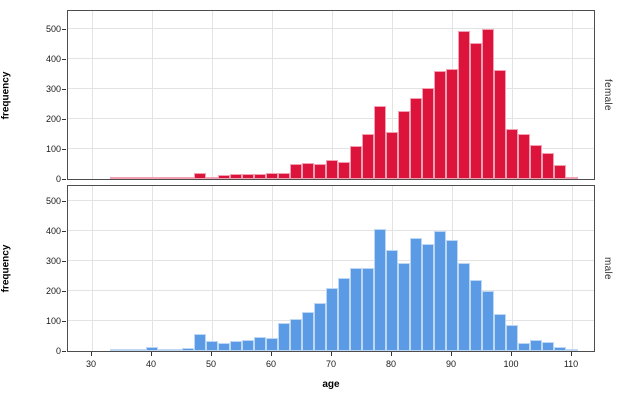 Image resolution: width=636 pixels, height=403 pixels. What do you see at coordinates (607, 268) in the screenshot?
I see `facet-strip-male: male` at bounding box center [607, 268].